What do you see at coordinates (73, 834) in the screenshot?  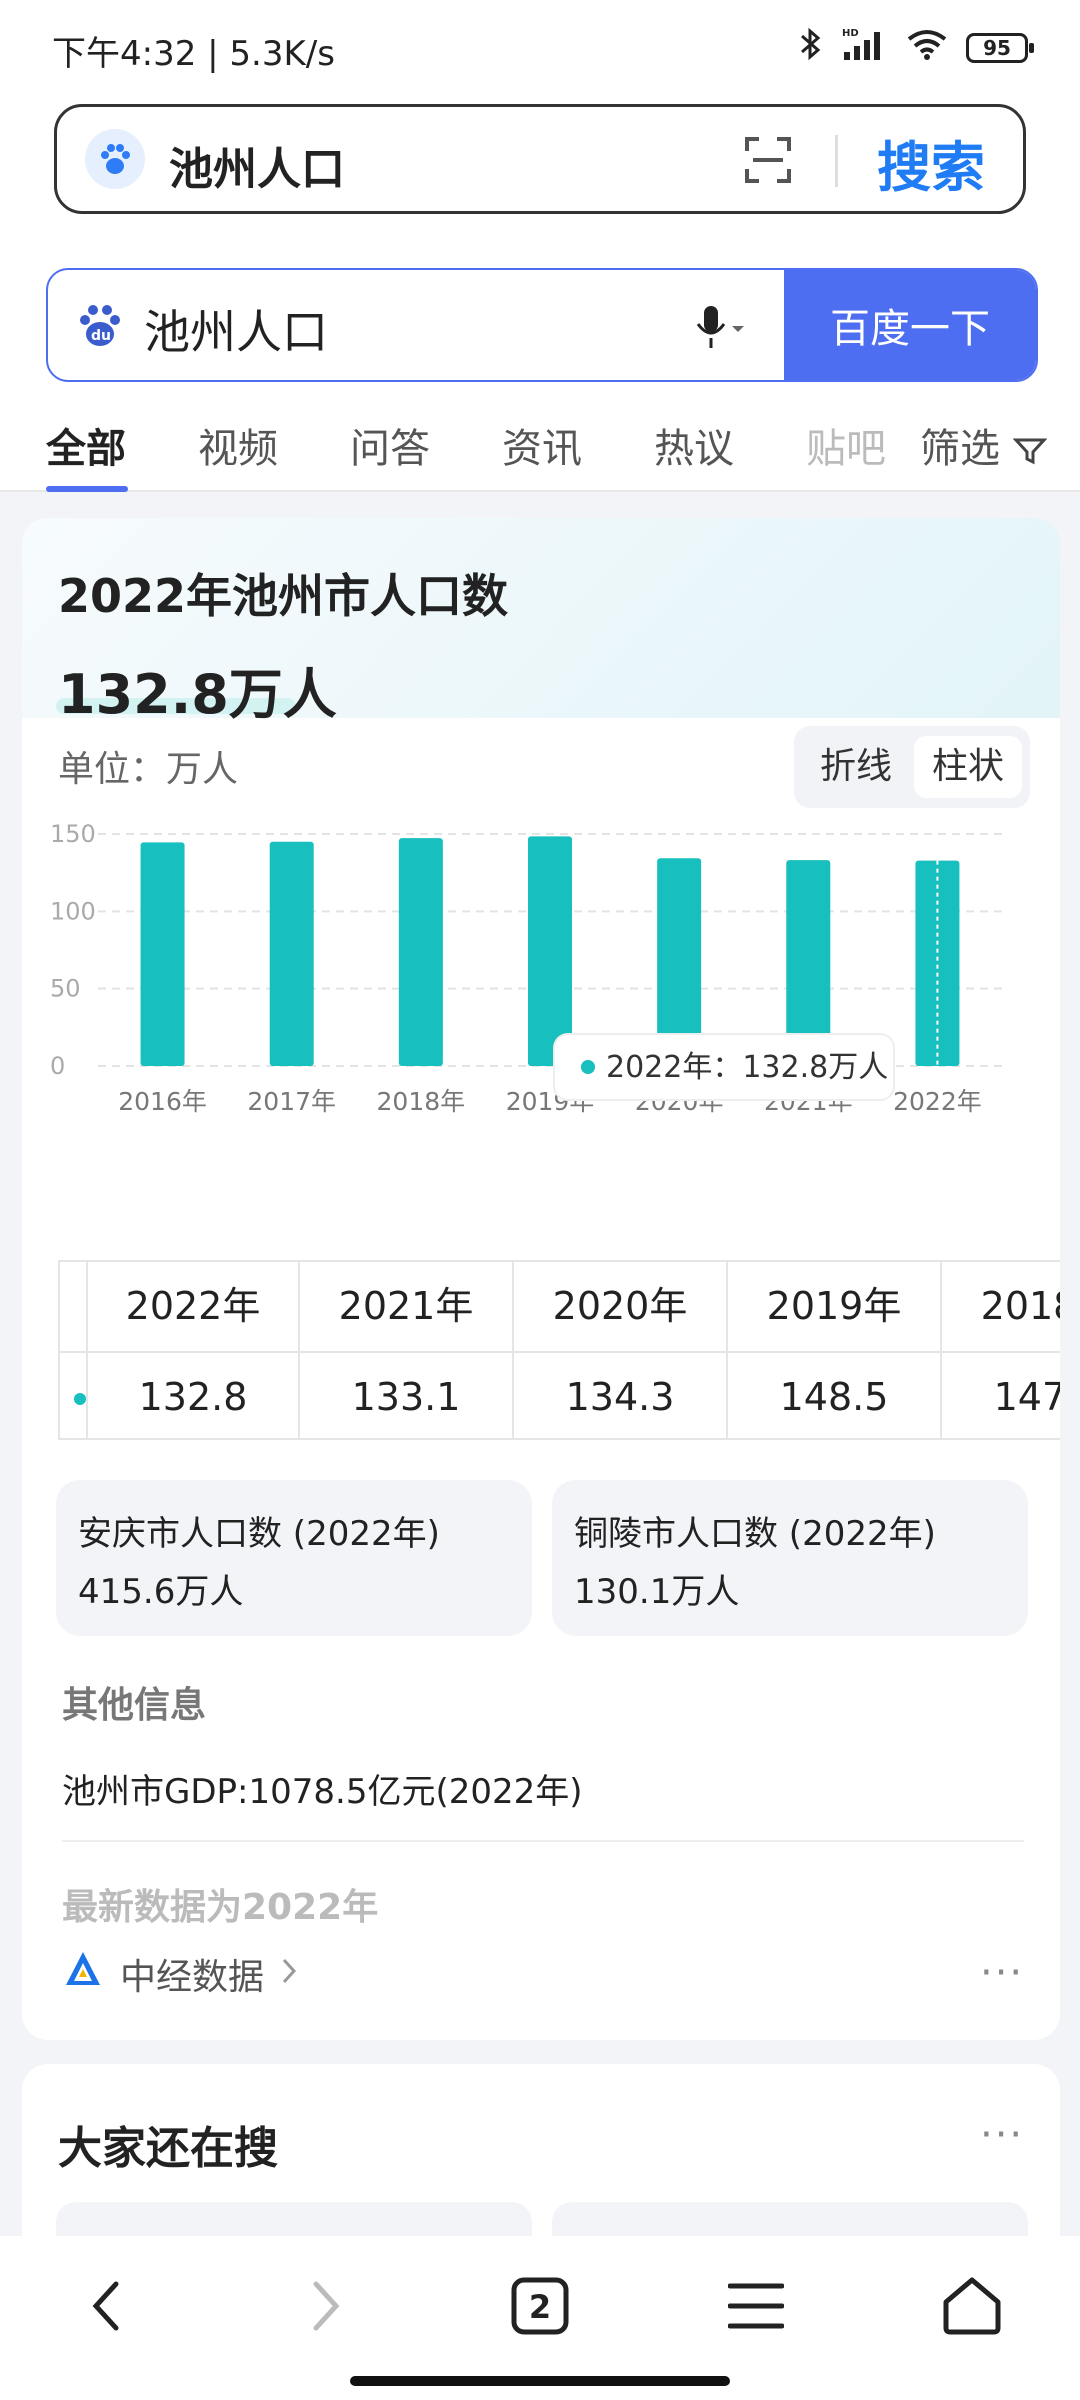 I see `y-tick-label: 150` at bounding box center [73, 834].